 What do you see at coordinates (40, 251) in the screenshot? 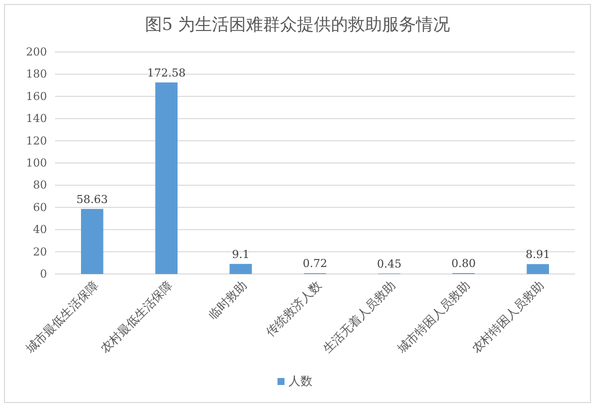
I see `y-tick-label: 20` at bounding box center [40, 251].